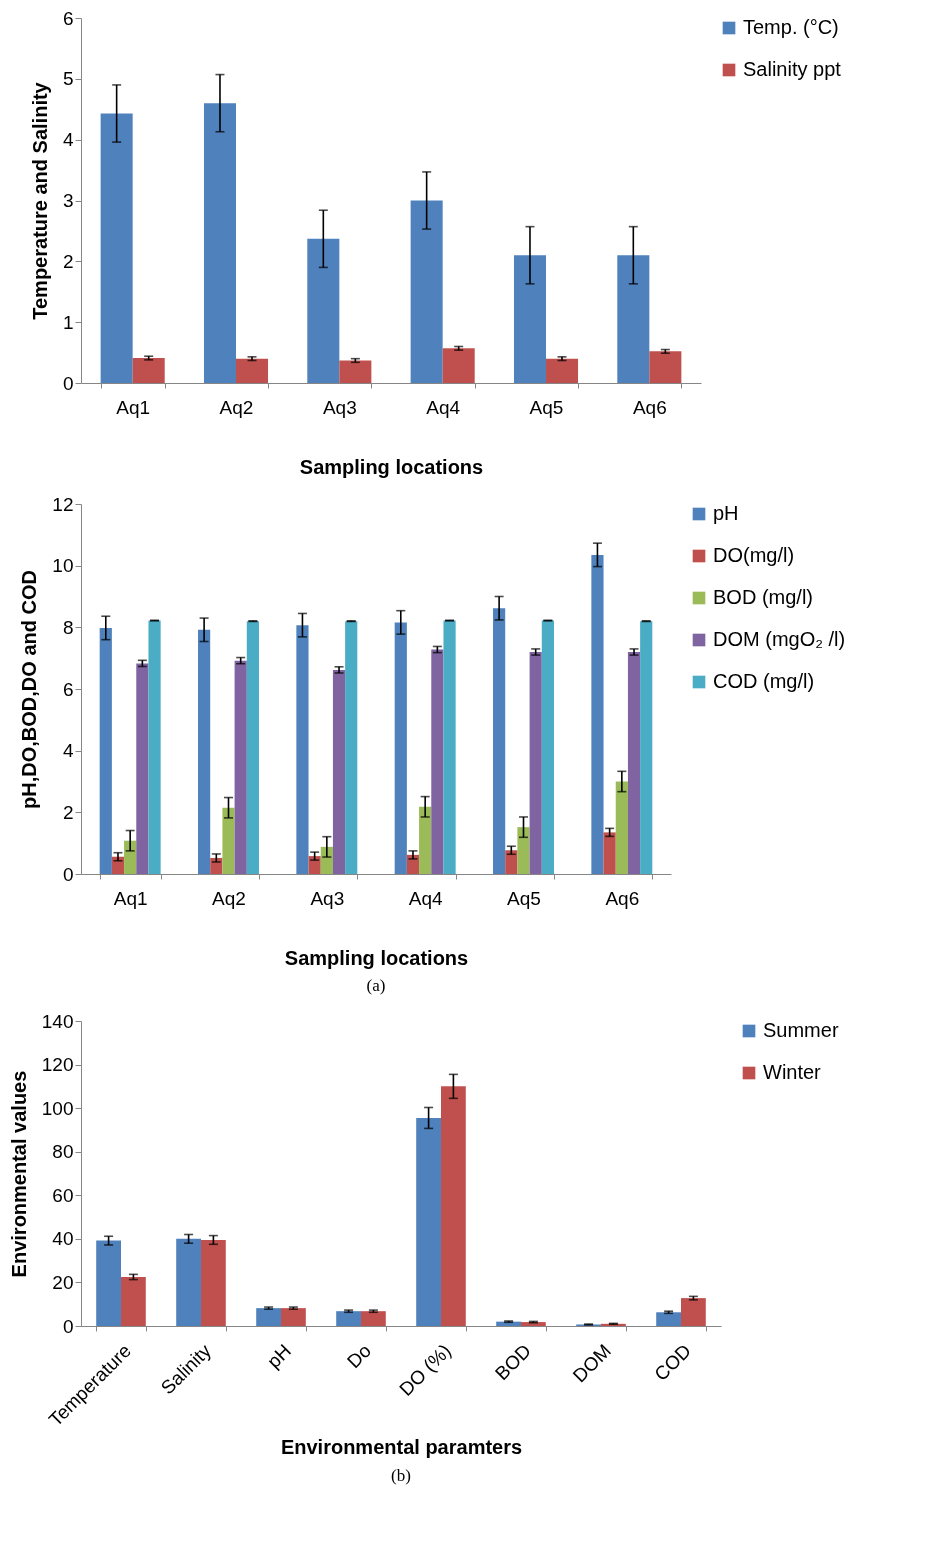 The height and width of the screenshot is (1559, 942). What do you see at coordinates (401, 1475) in the screenshot?
I see `text: (b)` at bounding box center [401, 1475].